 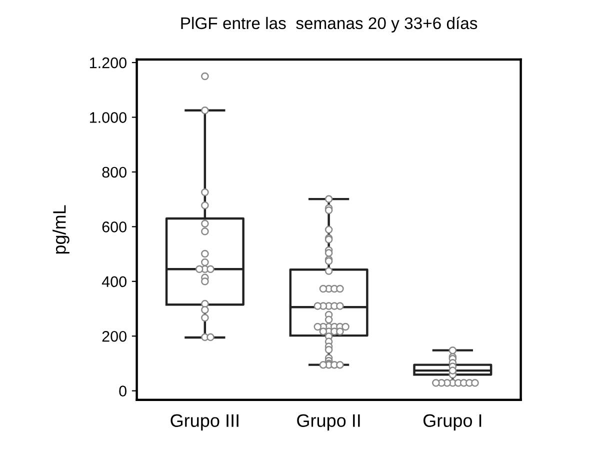 I want to click on y-axis-title: pg/mL, so click(x=61, y=229).